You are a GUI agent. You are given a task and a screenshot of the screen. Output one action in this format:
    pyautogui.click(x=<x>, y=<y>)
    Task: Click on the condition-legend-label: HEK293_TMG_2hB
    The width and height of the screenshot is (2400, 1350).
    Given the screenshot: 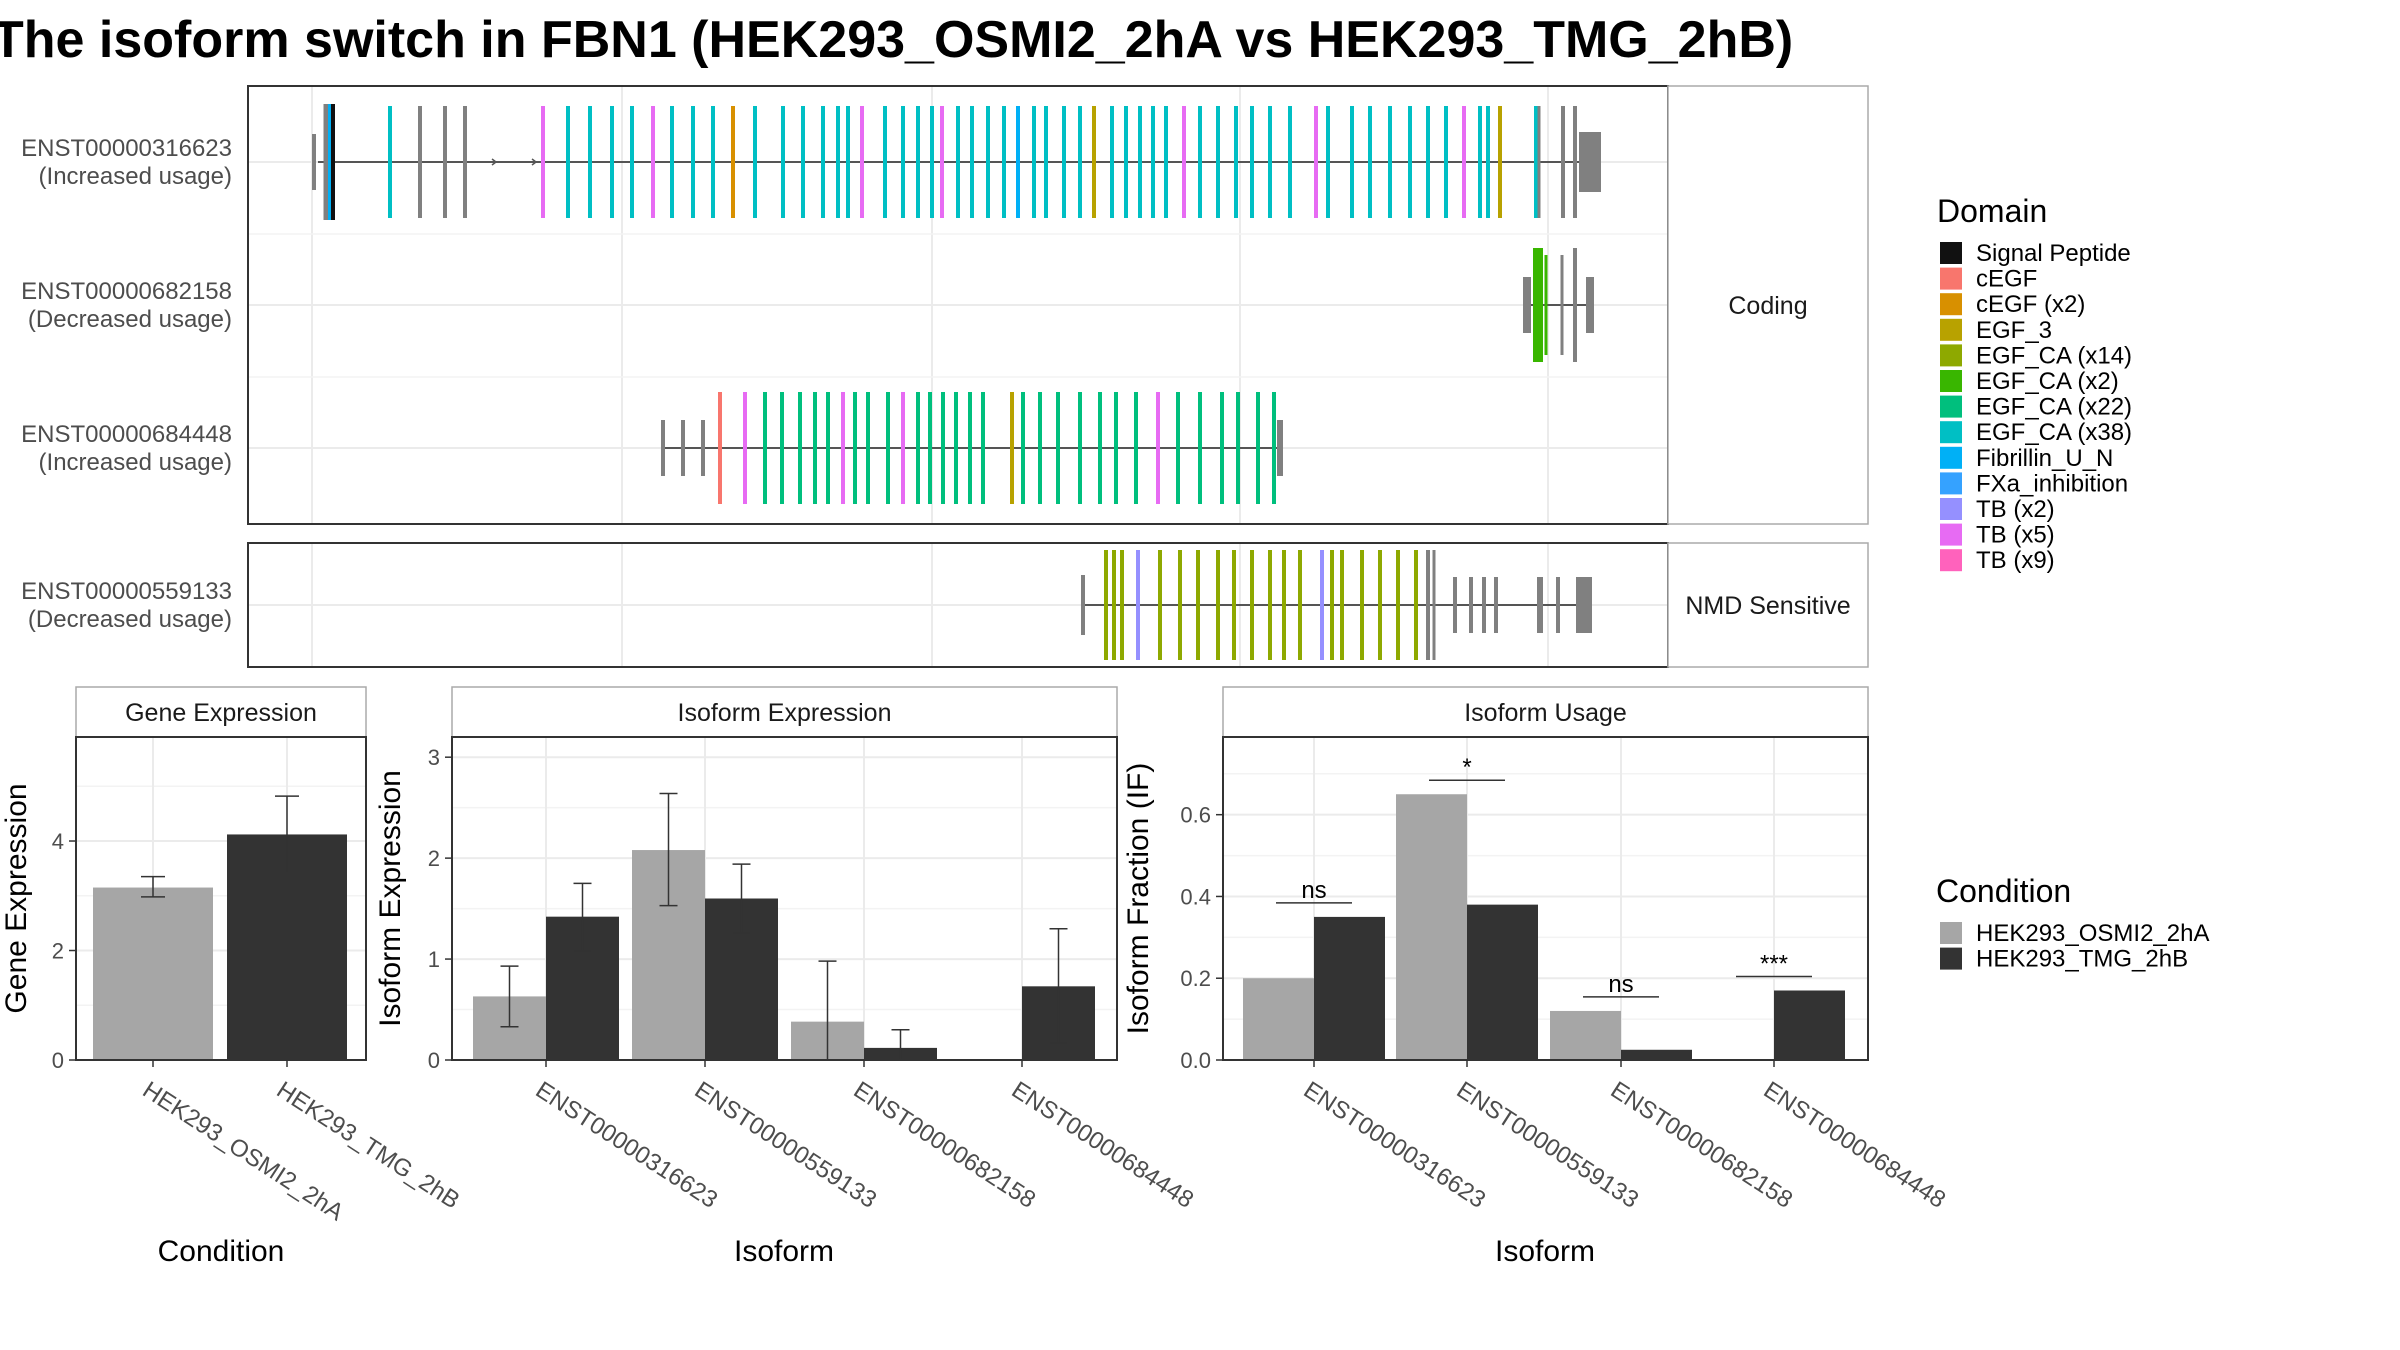 What is the action you would take?
    pyautogui.click(x=2082, y=959)
    